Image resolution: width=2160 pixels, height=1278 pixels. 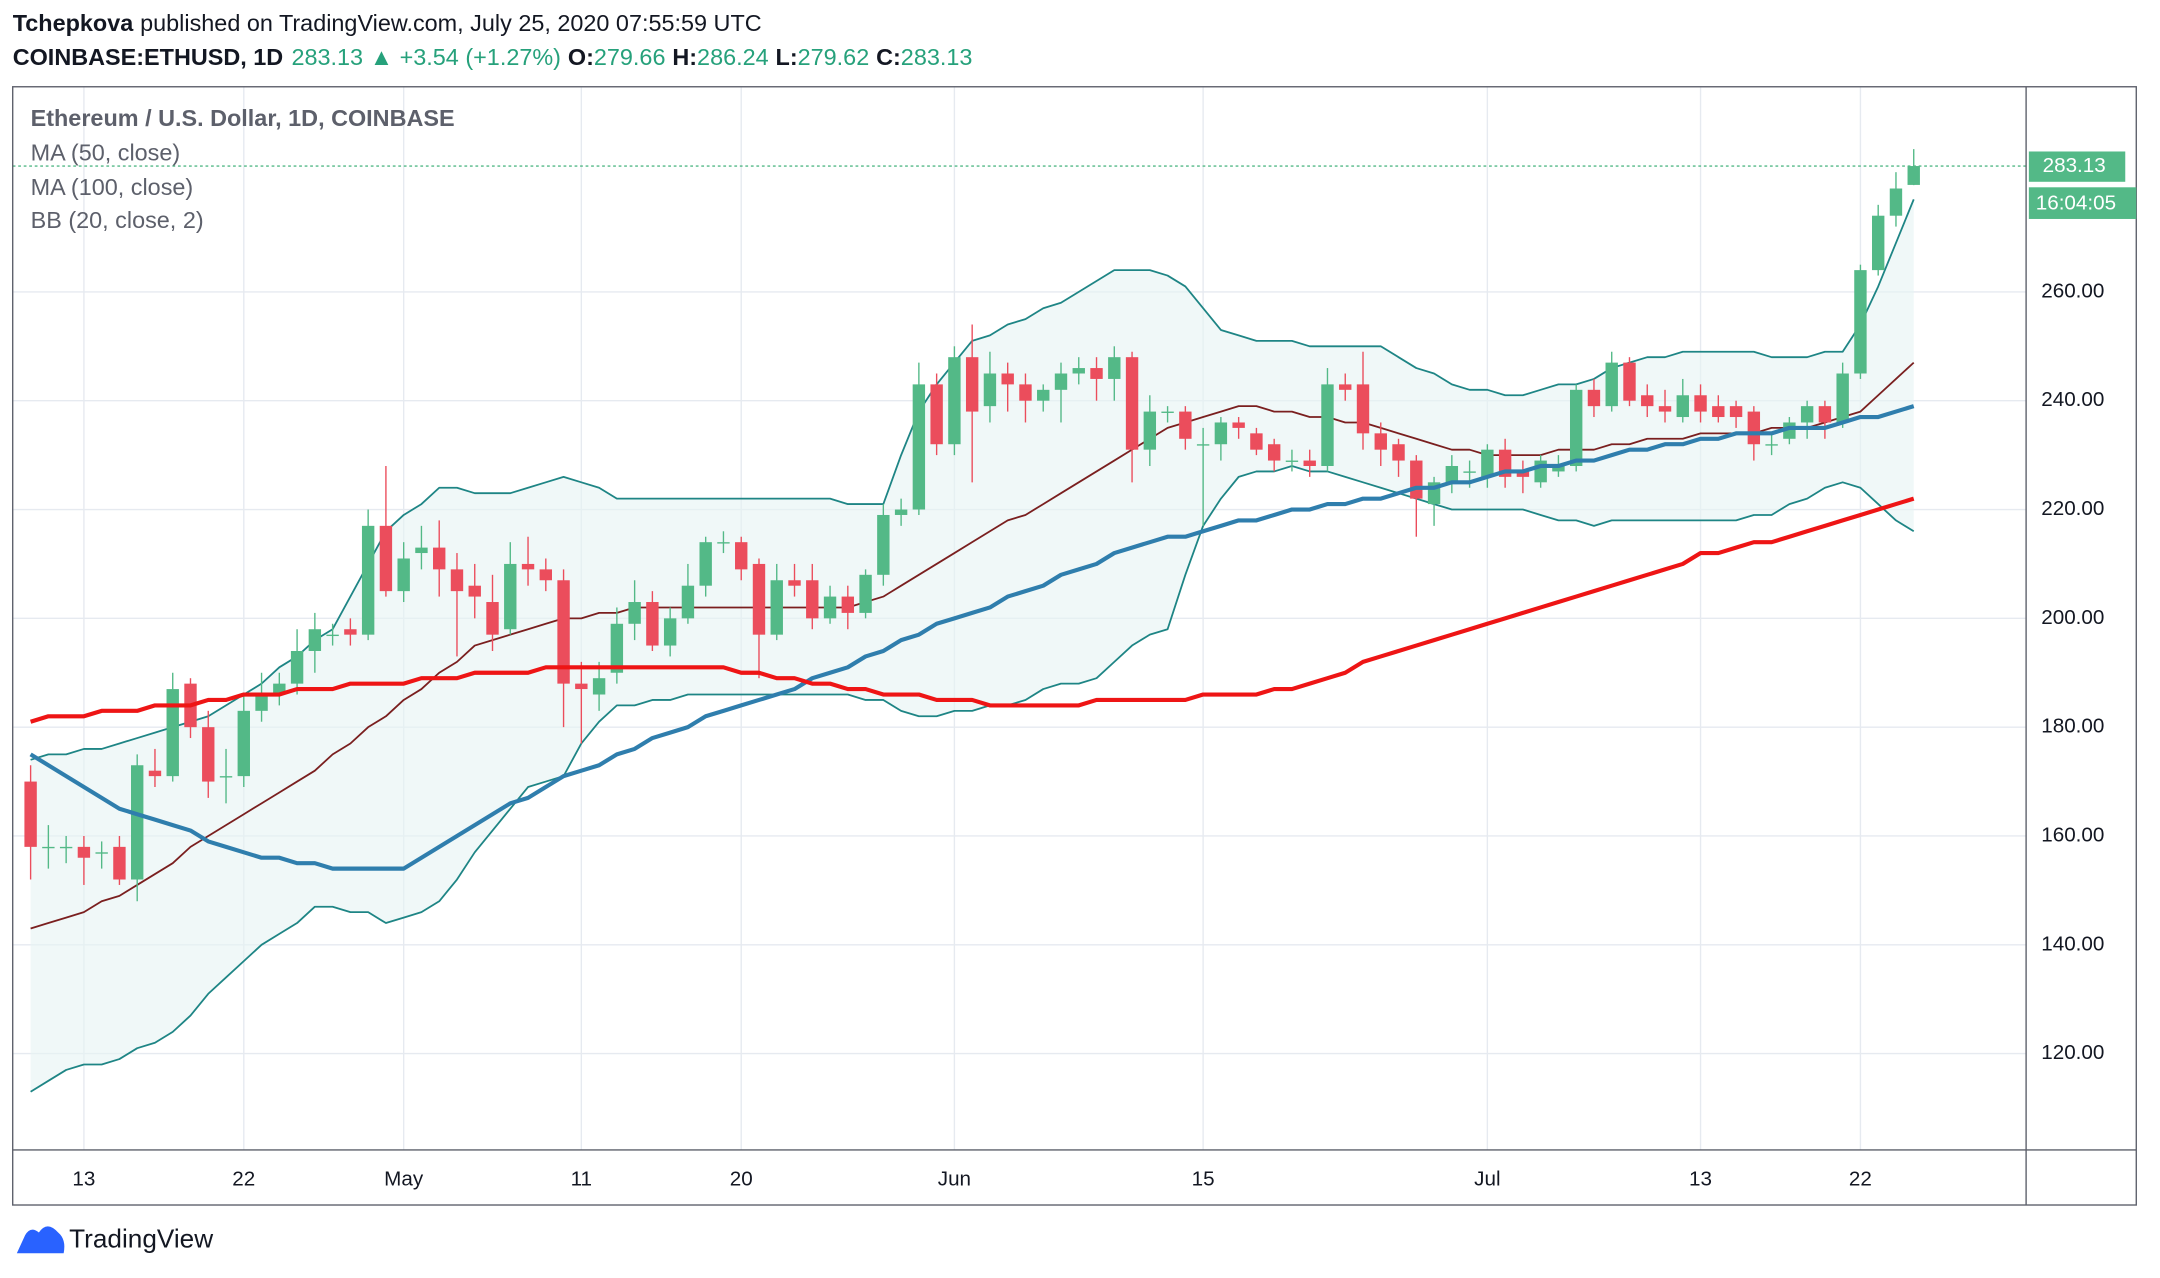 What do you see at coordinates (684, 57) in the screenshot?
I see `high-label: H:` at bounding box center [684, 57].